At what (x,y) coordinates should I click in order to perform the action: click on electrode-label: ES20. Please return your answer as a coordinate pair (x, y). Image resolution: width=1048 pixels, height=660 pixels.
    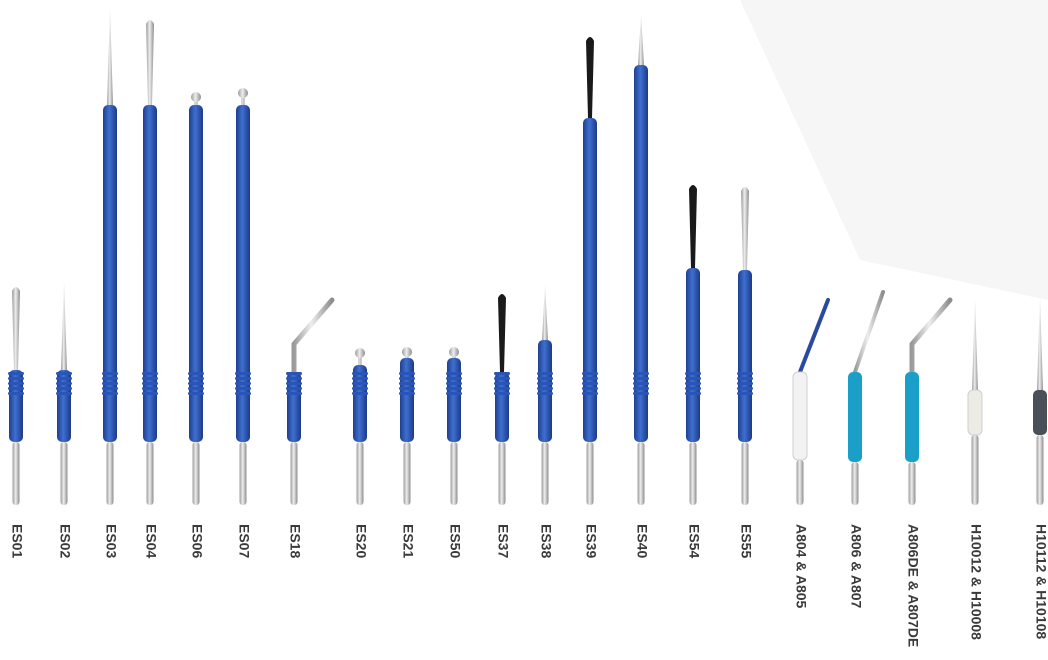
    Looking at the image, I should click on (361, 541).